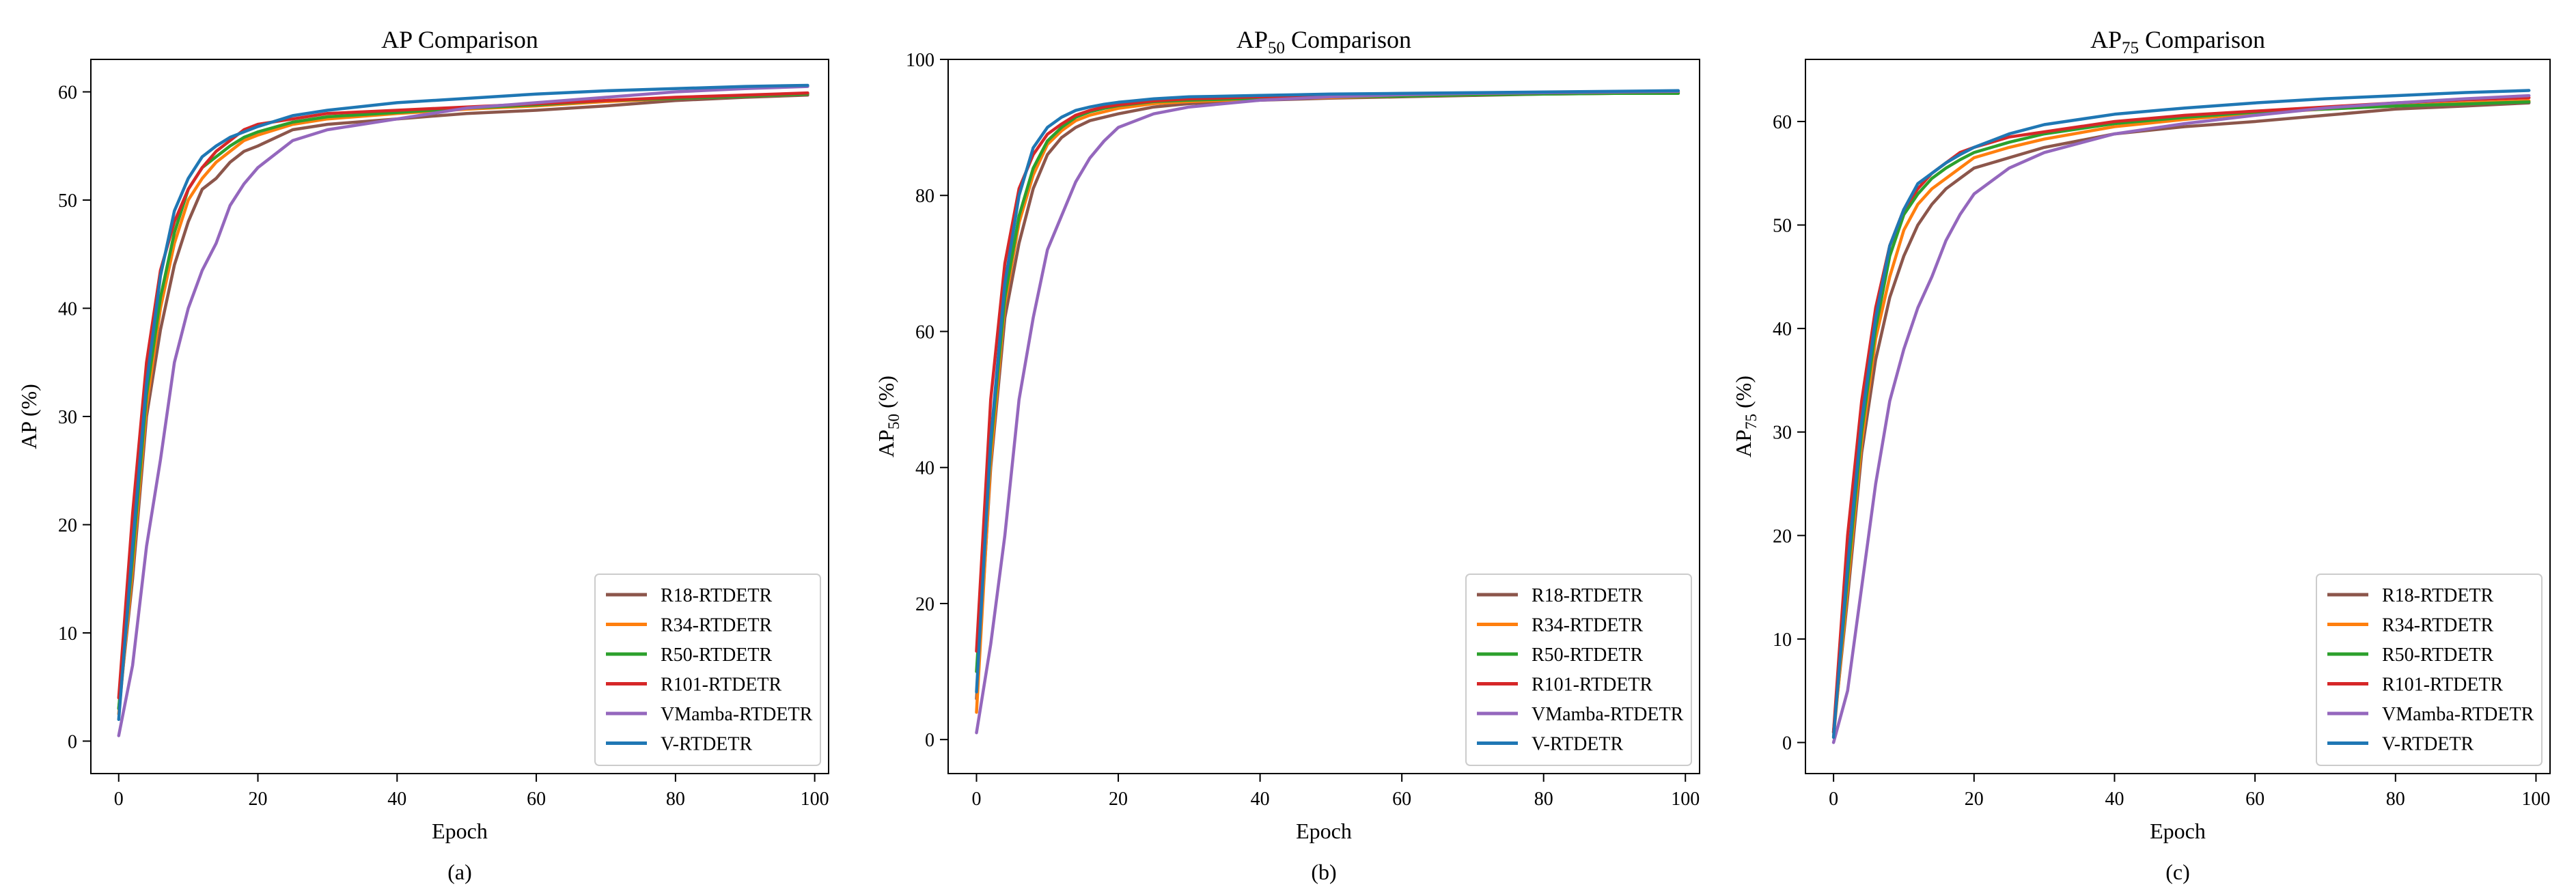  What do you see at coordinates (2177, 872) in the screenshot?
I see `panel-label-c: (c)` at bounding box center [2177, 872].